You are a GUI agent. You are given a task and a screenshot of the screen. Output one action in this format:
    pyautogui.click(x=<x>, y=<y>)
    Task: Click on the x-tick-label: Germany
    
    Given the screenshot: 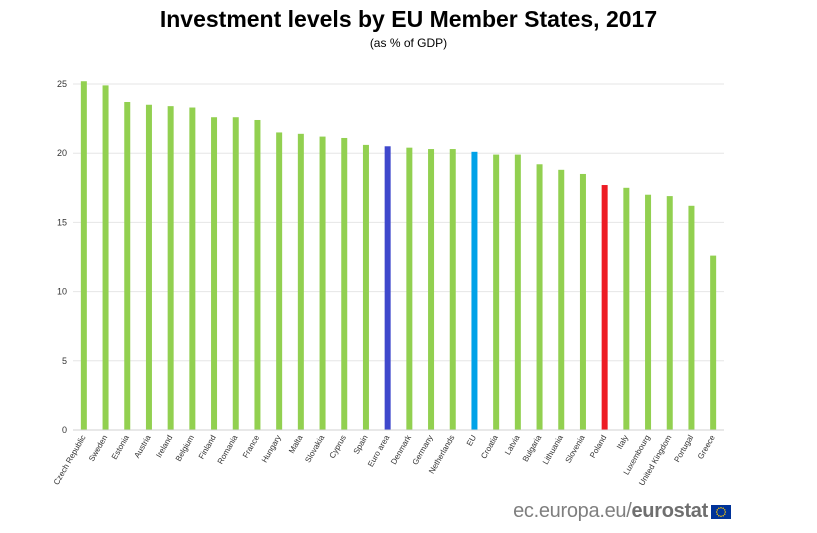 What is the action you would take?
    pyautogui.click(x=423, y=450)
    